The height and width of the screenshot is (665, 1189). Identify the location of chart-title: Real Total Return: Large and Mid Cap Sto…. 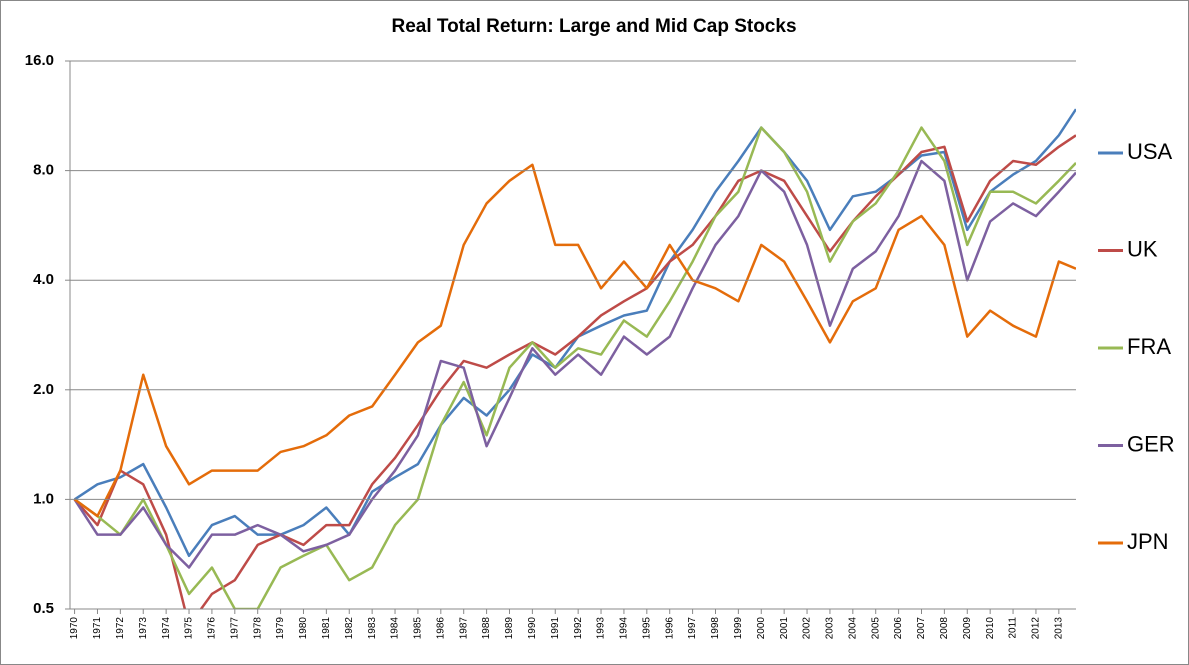
(593, 26).